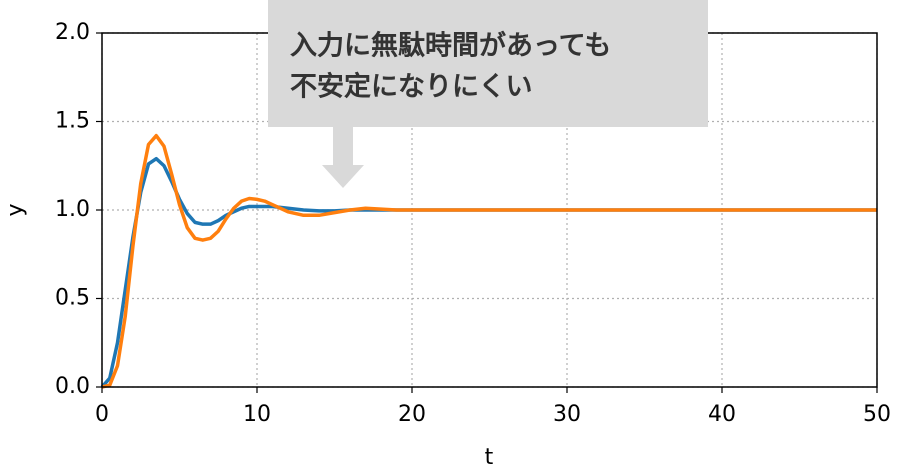 The height and width of the screenshot is (473, 898). Describe the element at coordinates (257, 414) in the screenshot. I see `x-tick-label: 10` at that location.